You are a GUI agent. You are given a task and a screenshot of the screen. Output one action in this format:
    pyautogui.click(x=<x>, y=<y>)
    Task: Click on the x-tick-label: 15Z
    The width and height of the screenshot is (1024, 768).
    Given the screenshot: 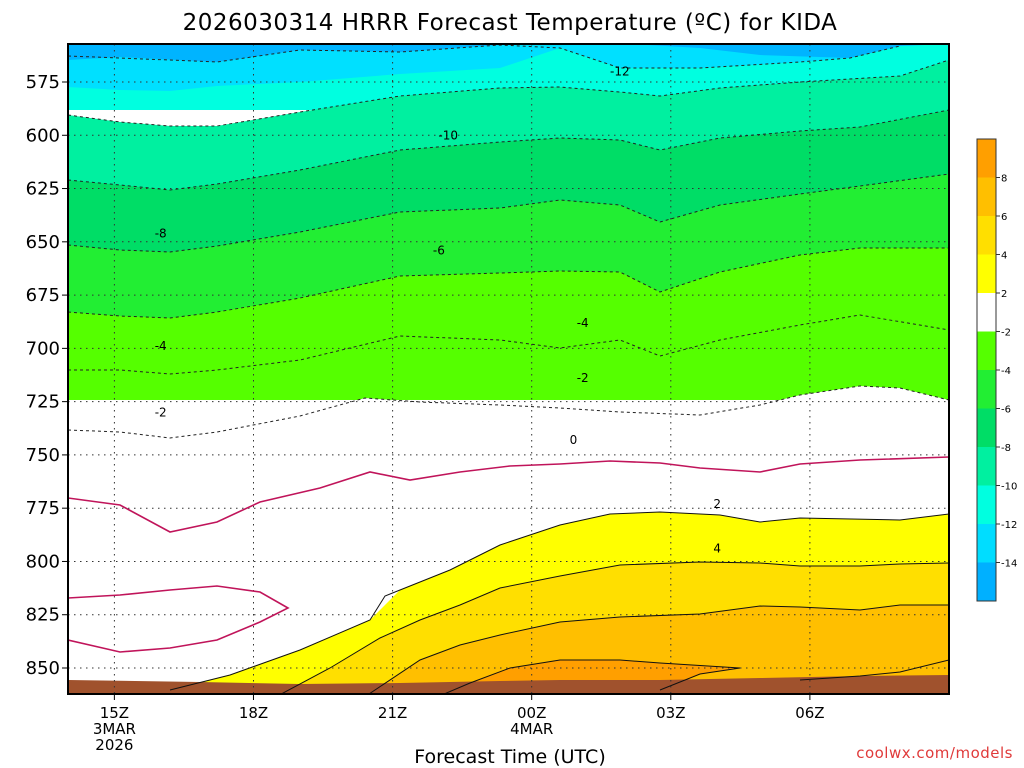 What is the action you would take?
    pyautogui.click(x=114, y=713)
    